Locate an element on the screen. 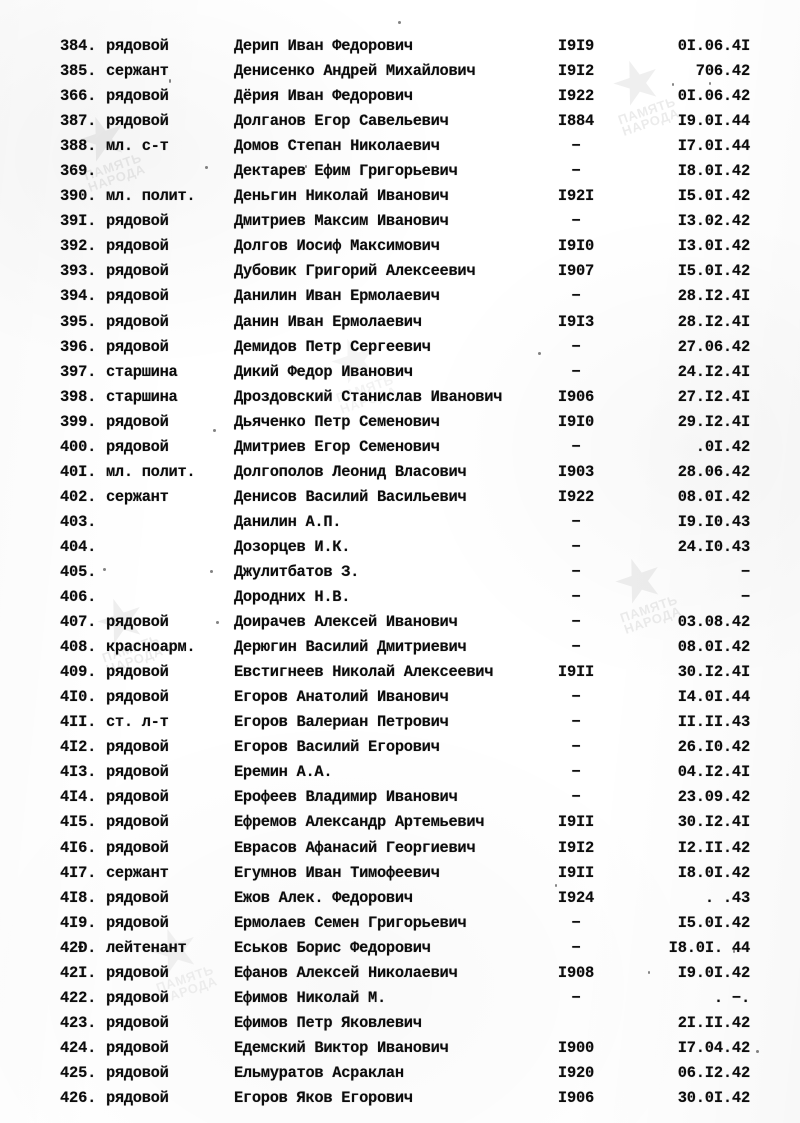  cell-date: 03.08.42 is located at coordinates (713, 622).